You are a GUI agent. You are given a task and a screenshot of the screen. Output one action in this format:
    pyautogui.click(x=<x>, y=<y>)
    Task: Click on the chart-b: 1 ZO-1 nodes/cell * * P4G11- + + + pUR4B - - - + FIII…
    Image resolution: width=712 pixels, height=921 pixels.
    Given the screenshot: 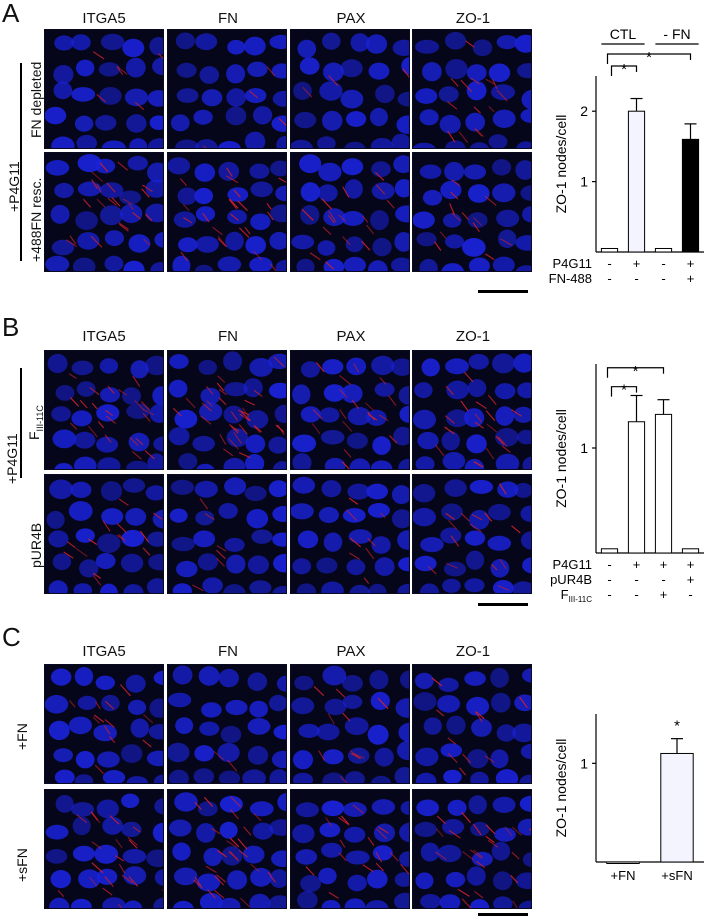 What is the action you would take?
    pyautogui.click(x=626, y=474)
    